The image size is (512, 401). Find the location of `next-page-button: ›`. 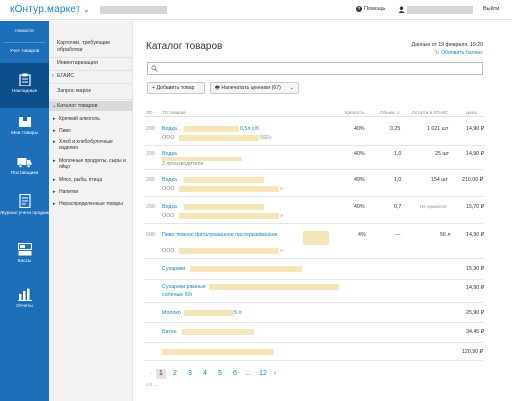

next-page-button: › is located at coordinates (275, 373).